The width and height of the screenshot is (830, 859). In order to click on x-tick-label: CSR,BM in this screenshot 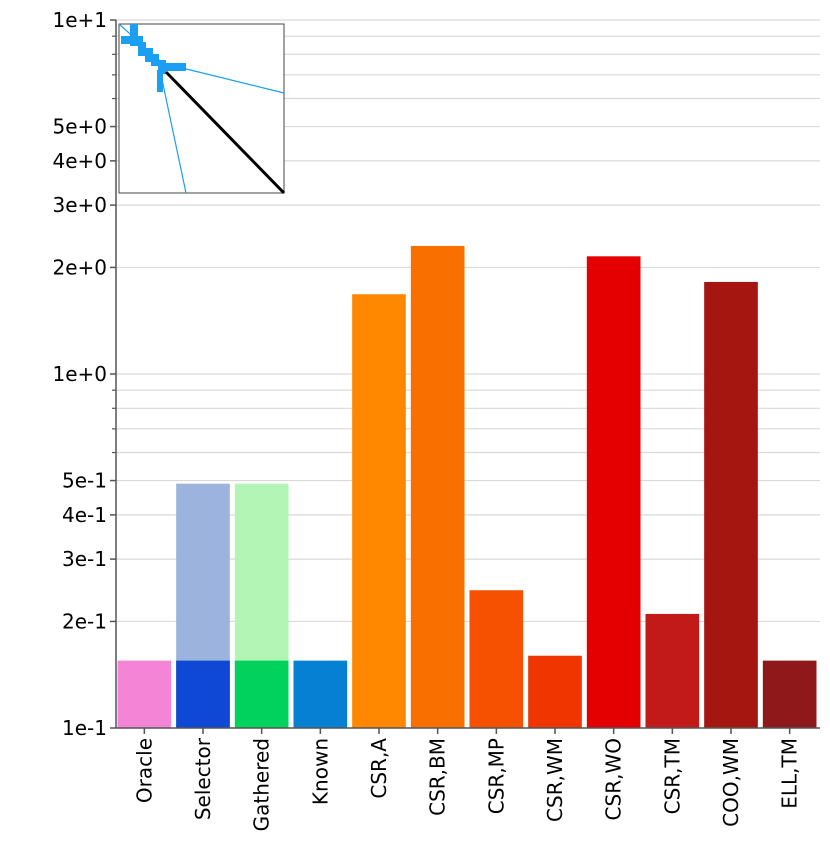, I will do `click(438, 777)`.